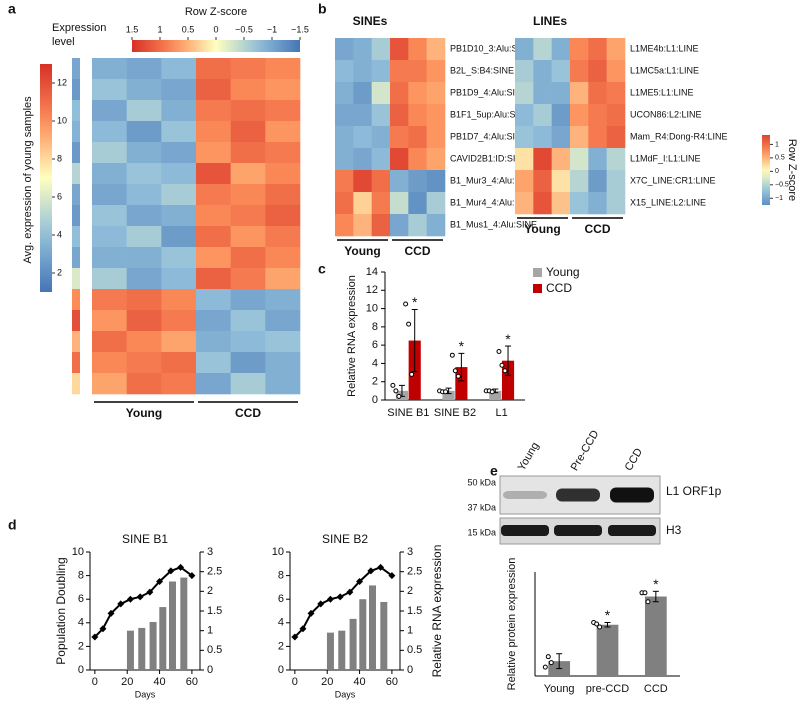 The image size is (800, 701). I want to click on panel-letter: e, so click(494, 471).